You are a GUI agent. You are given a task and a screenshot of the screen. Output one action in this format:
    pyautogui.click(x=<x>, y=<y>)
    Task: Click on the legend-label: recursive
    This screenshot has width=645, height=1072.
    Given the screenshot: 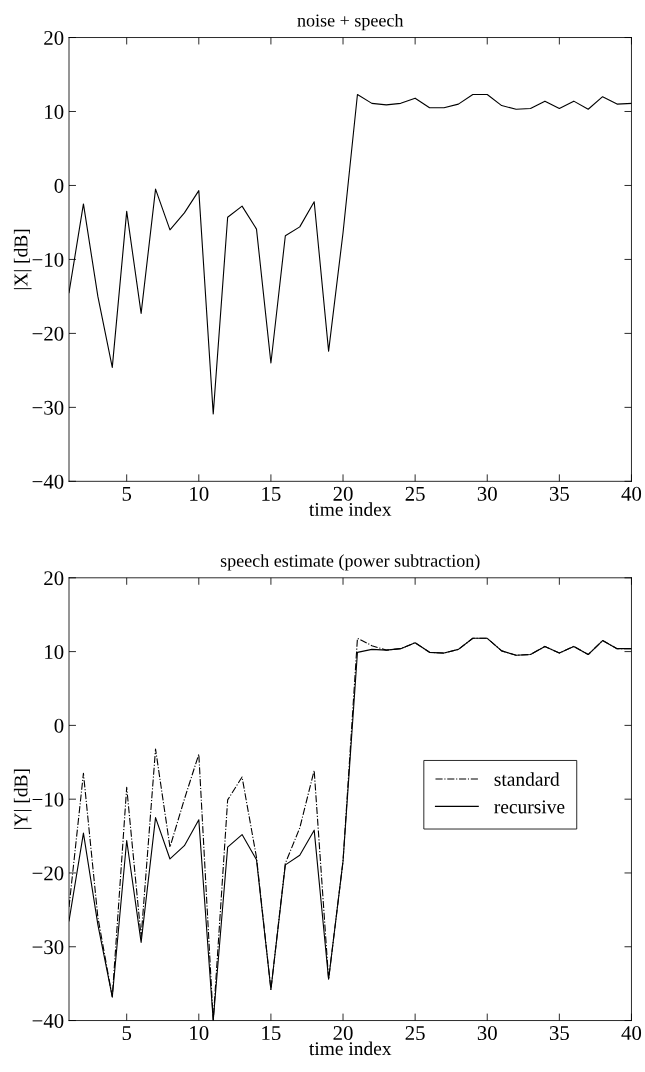 What is the action you would take?
    pyautogui.click(x=529, y=807)
    